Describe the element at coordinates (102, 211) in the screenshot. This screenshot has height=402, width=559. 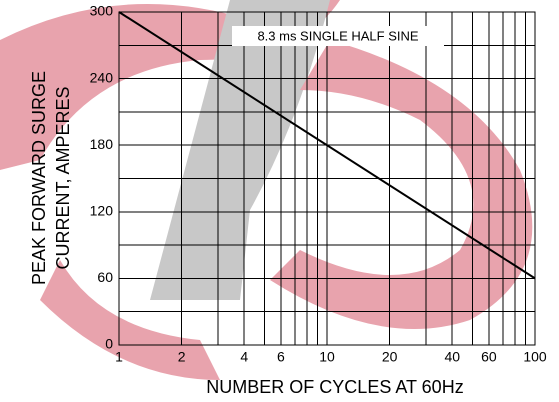
I see `y-tick-label: 120` at that location.